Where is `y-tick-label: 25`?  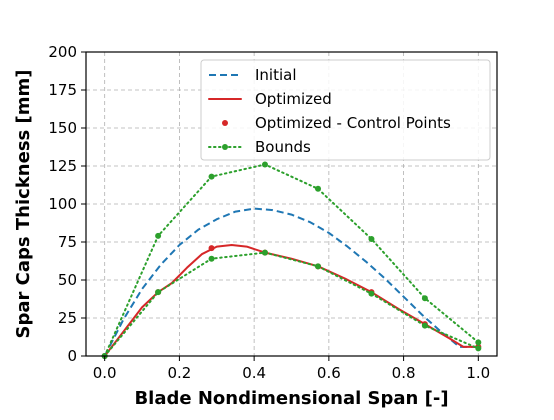 y-tick-label: 25 is located at coordinates (67, 318).